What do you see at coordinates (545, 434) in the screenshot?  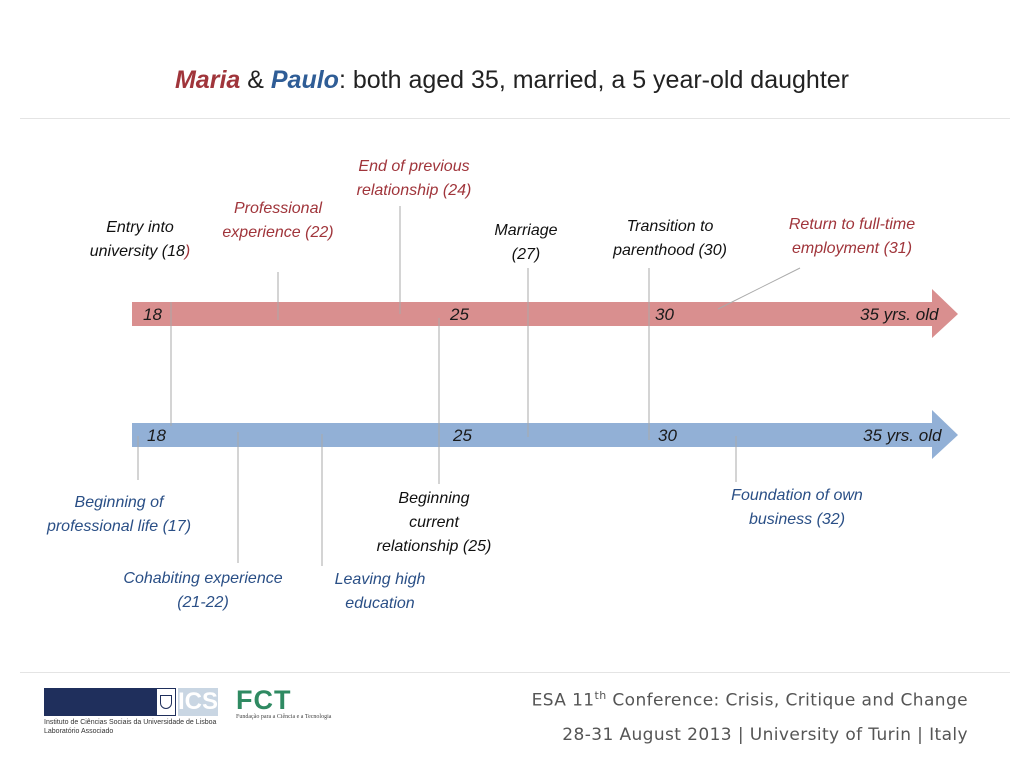 I see `paulo-timeline-arrow` at bounding box center [545, 434].